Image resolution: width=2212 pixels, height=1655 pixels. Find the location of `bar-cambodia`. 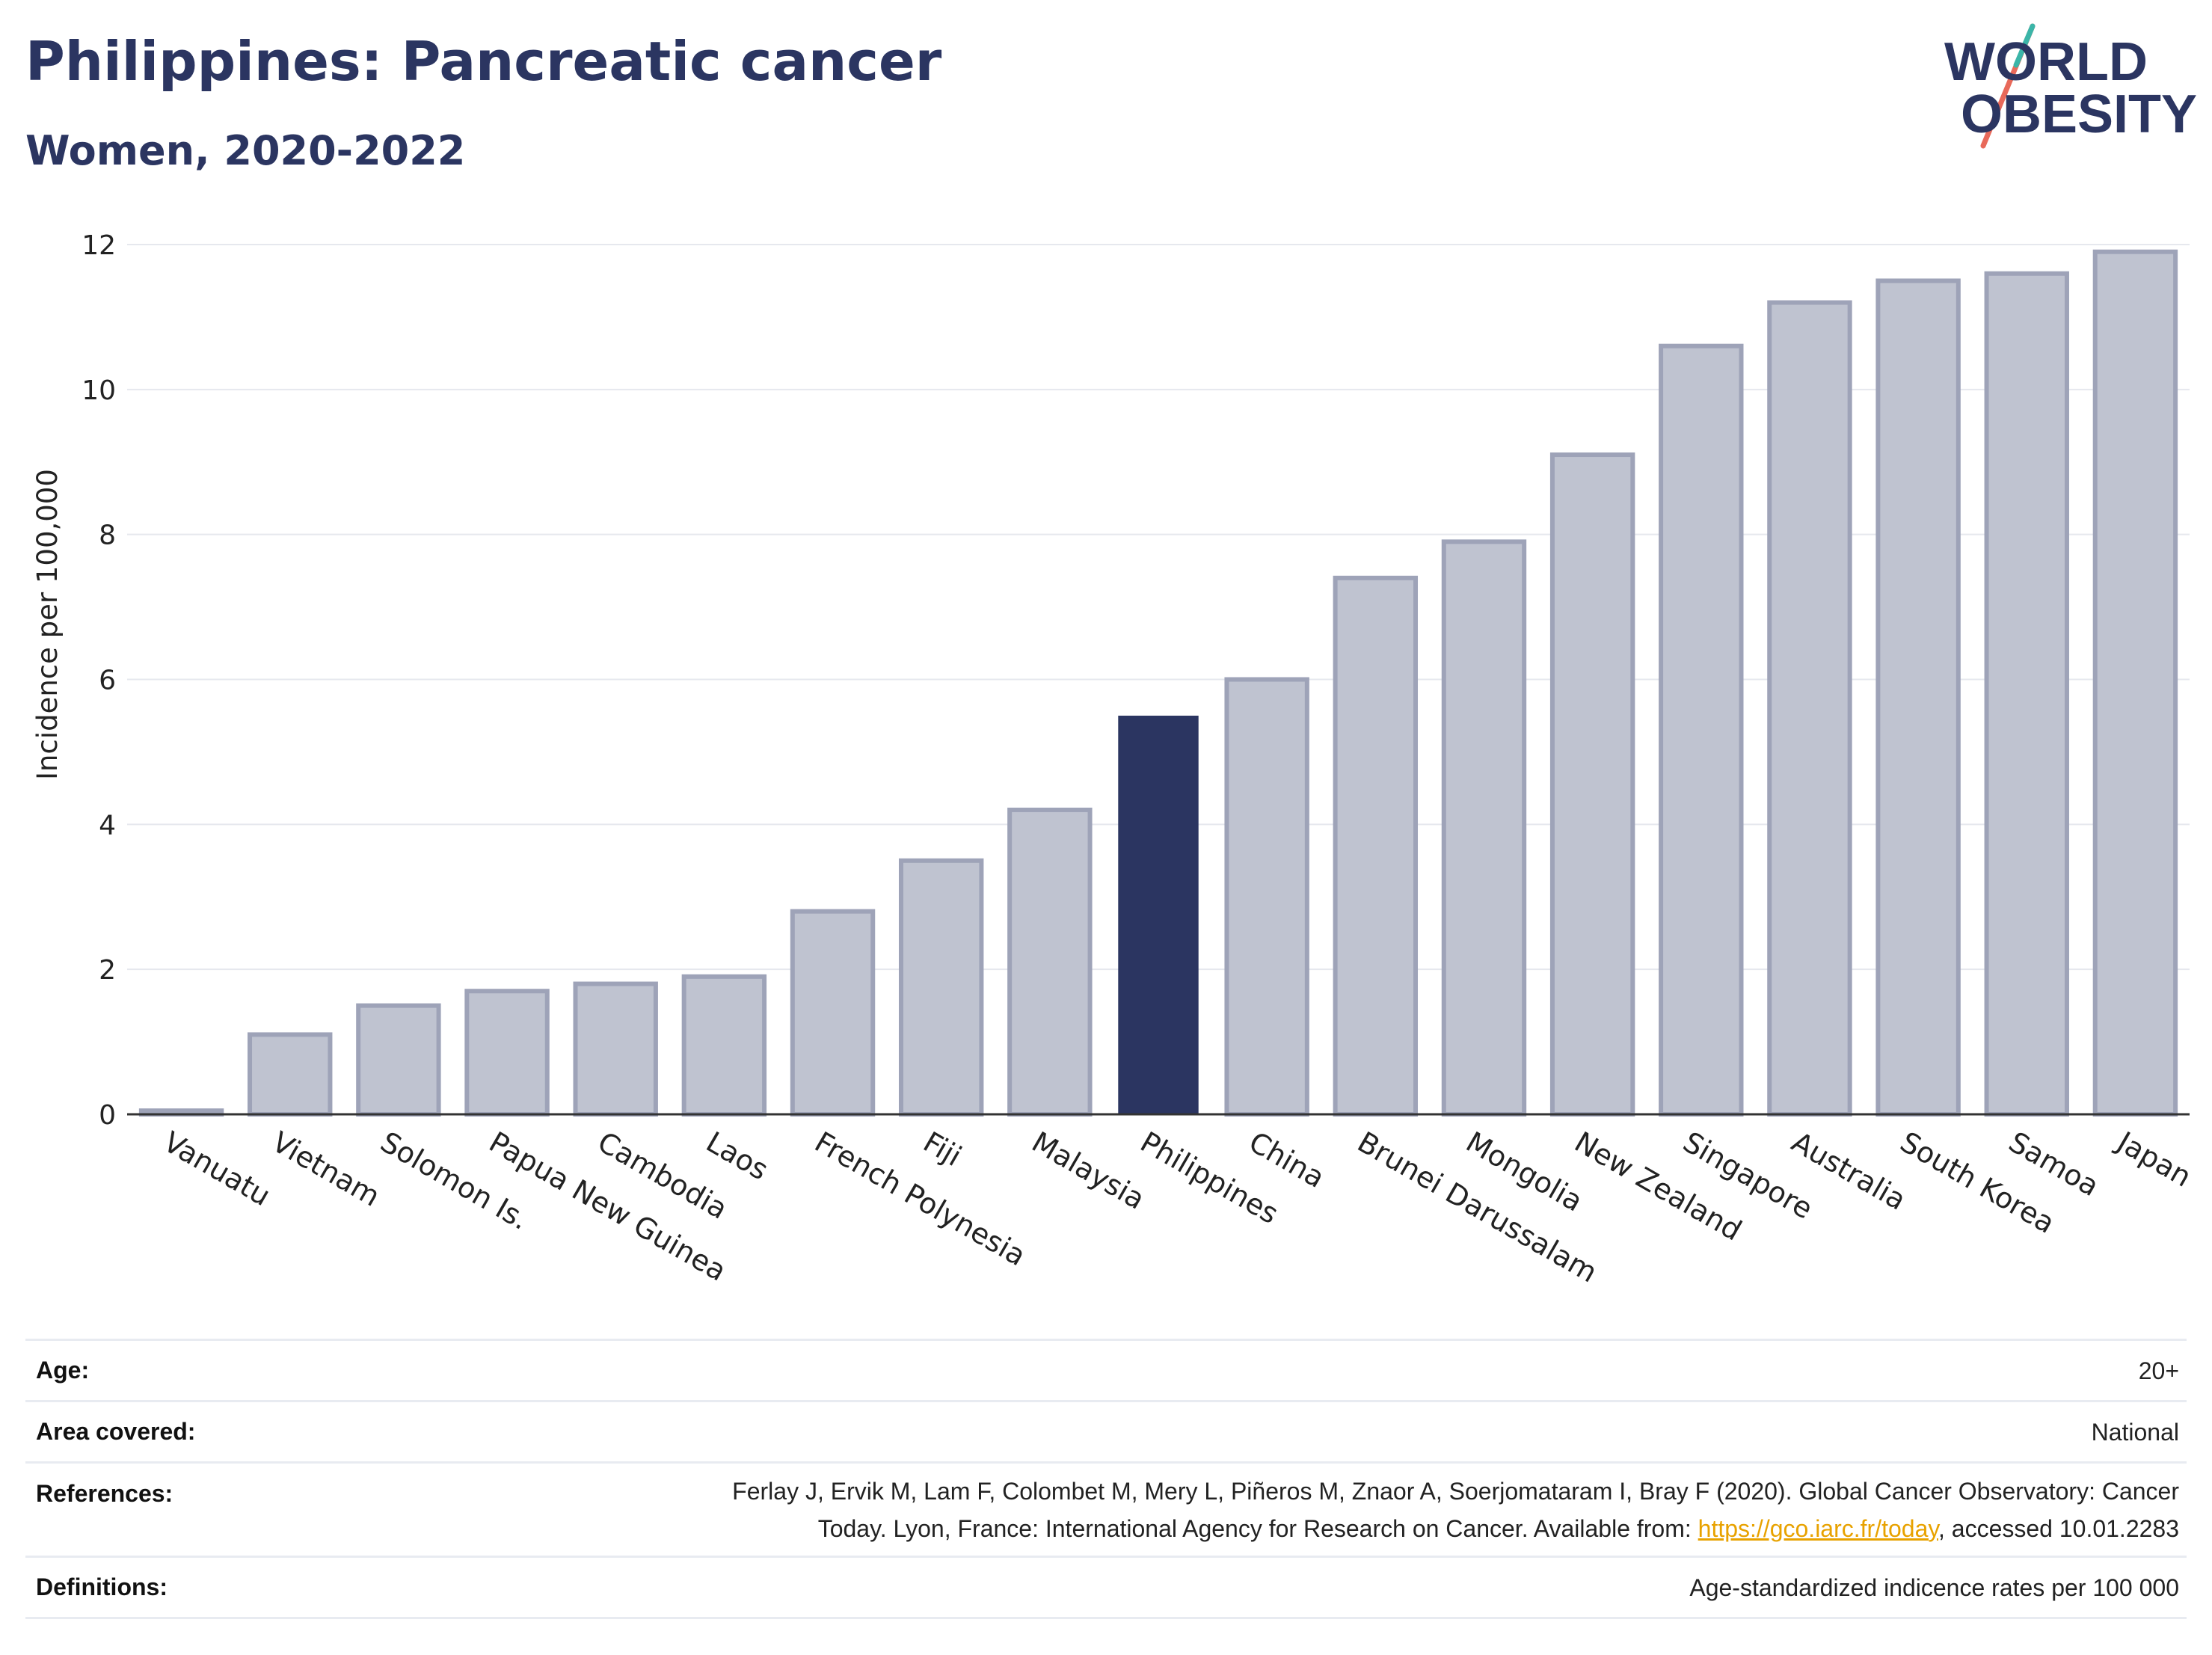

bar-cambodia is located at coordinates (615, 1049).